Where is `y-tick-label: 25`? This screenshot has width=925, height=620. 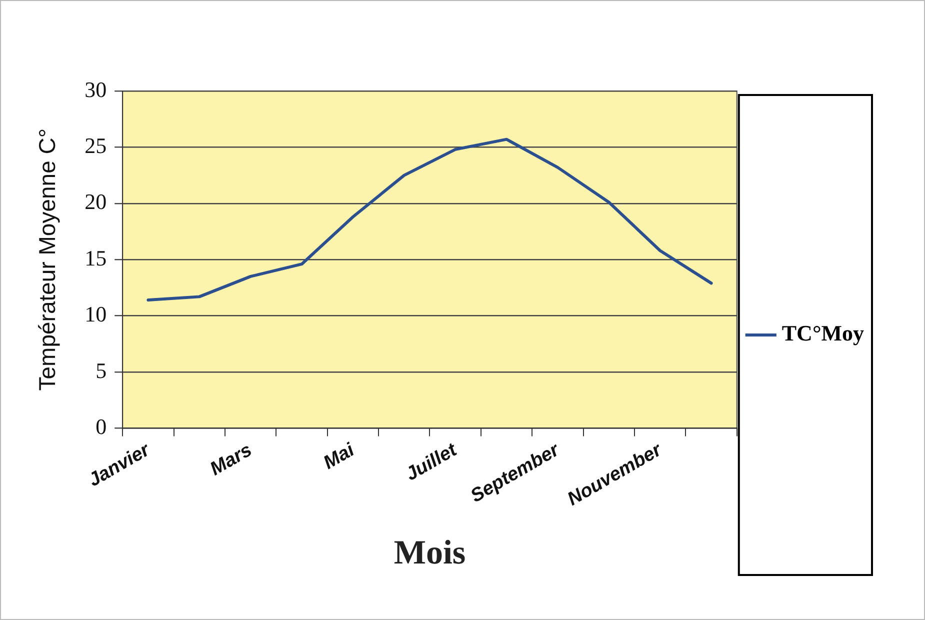 y-tick-label: 25 is located at coordinates (95, 145).